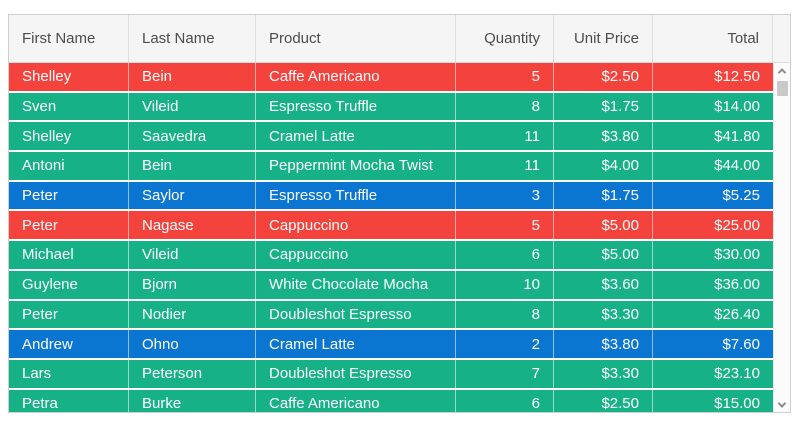  Describe the element at coordinates (192, 284) in the screenshot. I see `cell-last_name: Bjorn` at that location.